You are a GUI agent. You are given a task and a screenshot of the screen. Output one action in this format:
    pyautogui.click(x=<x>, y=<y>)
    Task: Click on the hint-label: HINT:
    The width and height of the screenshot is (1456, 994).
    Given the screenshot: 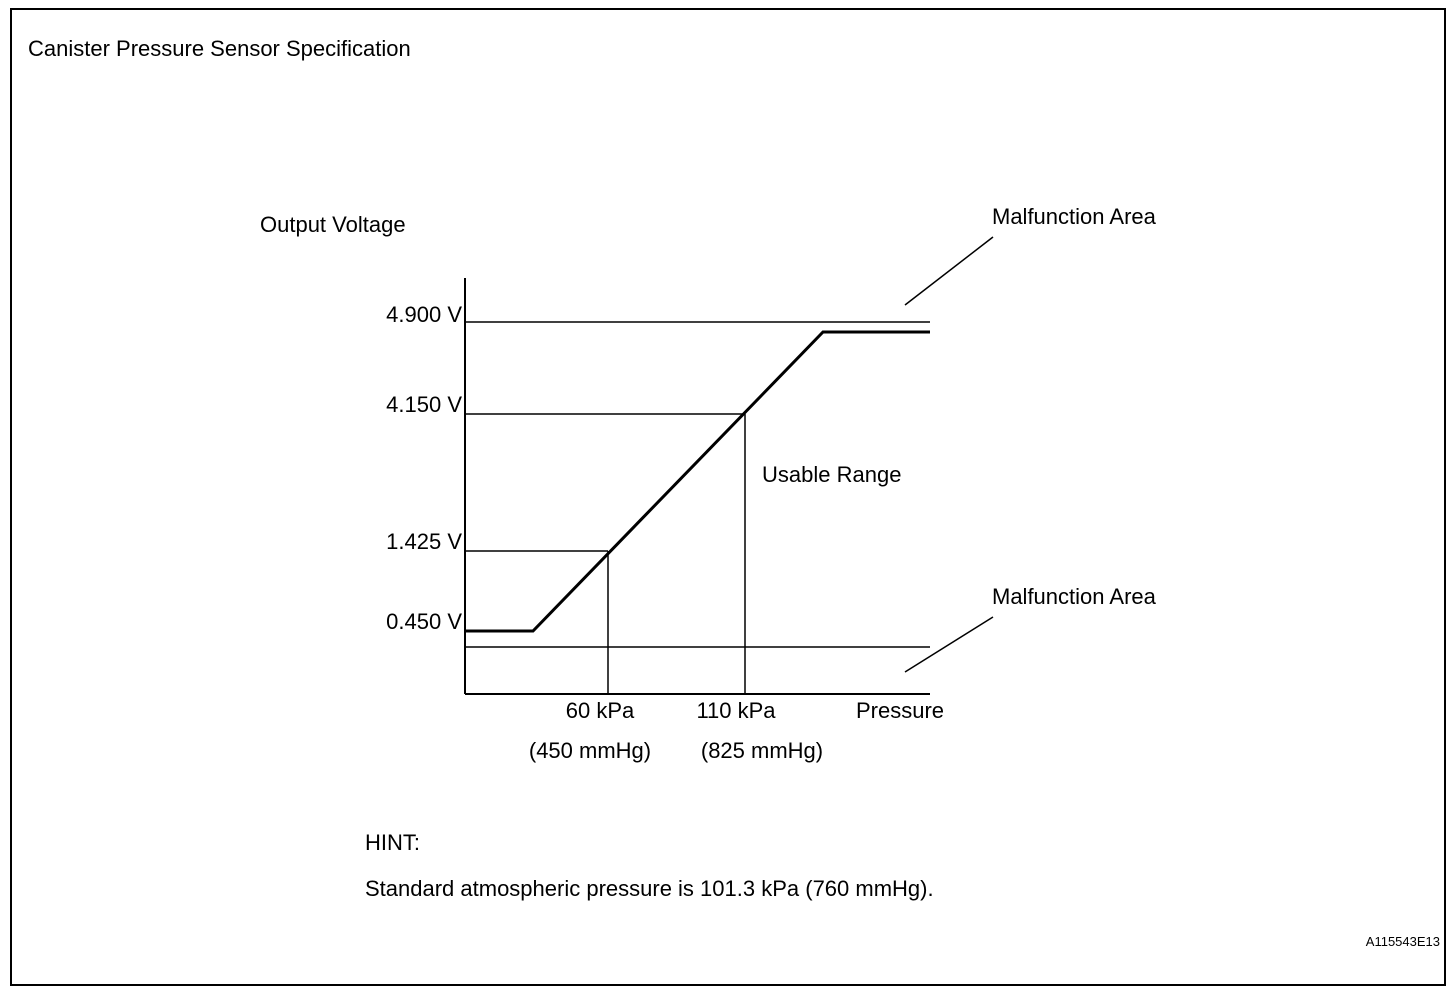 What is the action you would take?
    pyautogui.click(x=392, y=842)
    